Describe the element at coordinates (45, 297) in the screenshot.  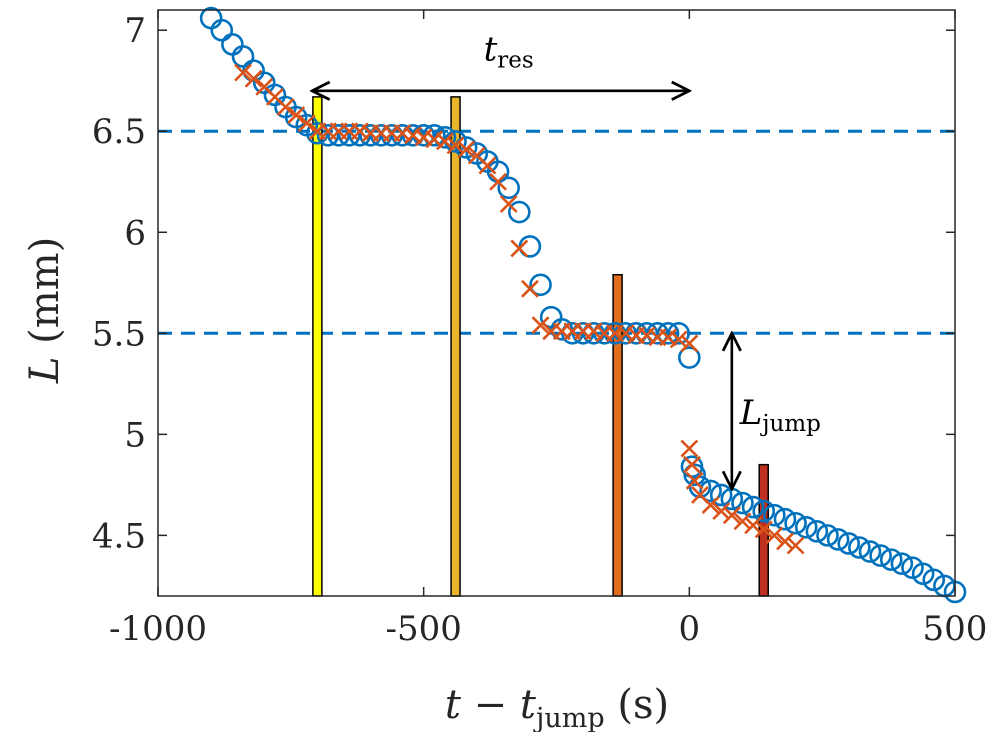
I see `y-label-unit: (mm)` at that location.